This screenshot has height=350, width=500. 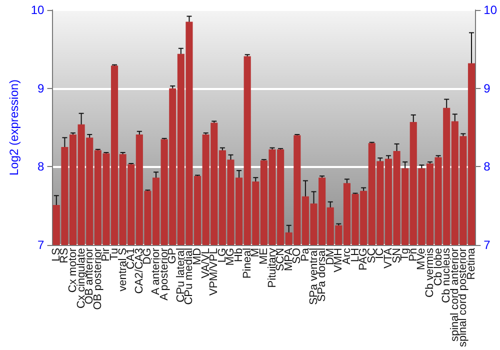 I want to click on y2-tick-label: 10, so click(x=491, y=10).